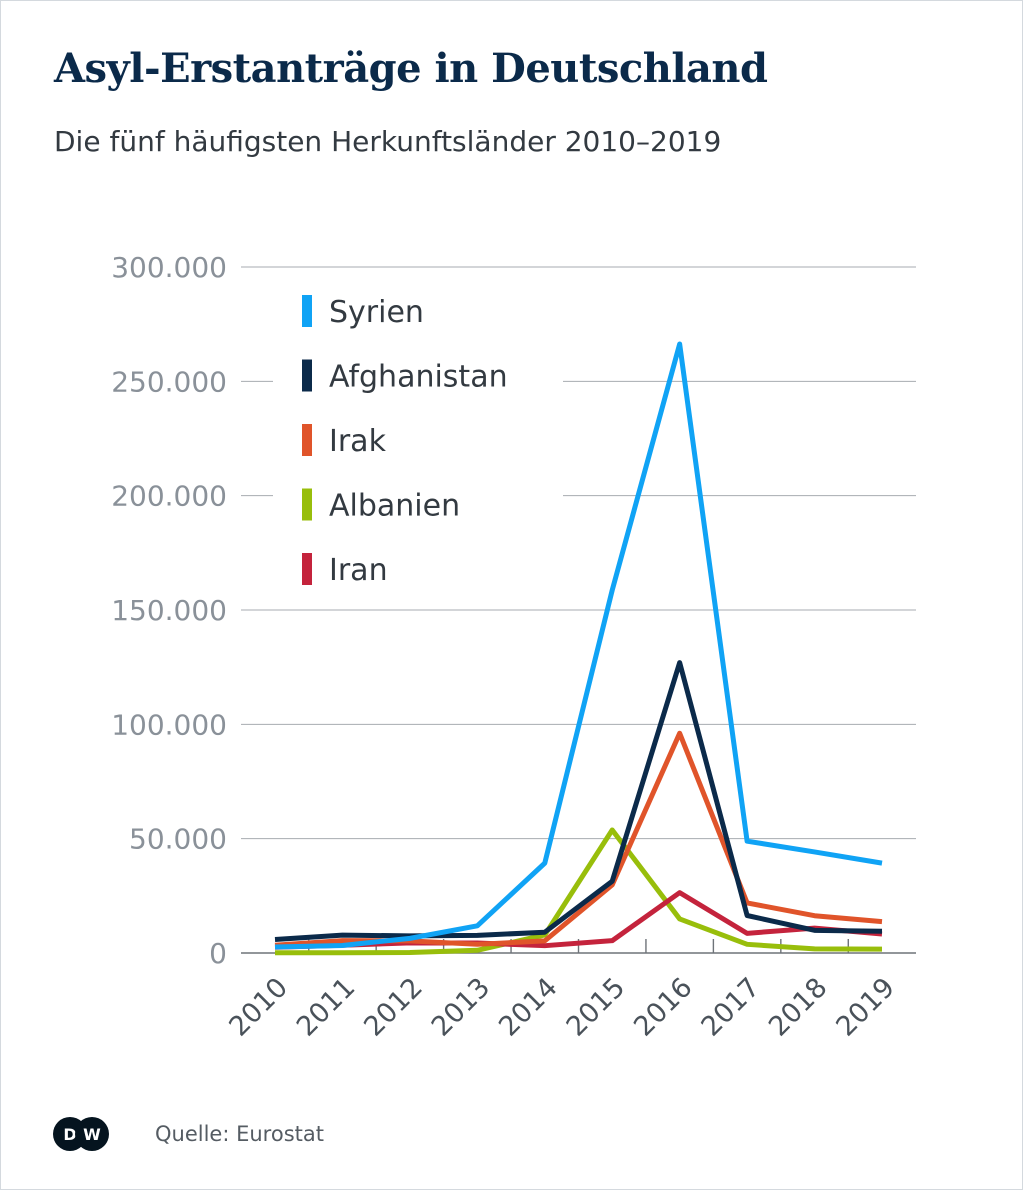 The image size is (1023, 1190). Describe the element at coordinates (358, 570) in the screenshot. I see `legend-label: Iran` at that location.